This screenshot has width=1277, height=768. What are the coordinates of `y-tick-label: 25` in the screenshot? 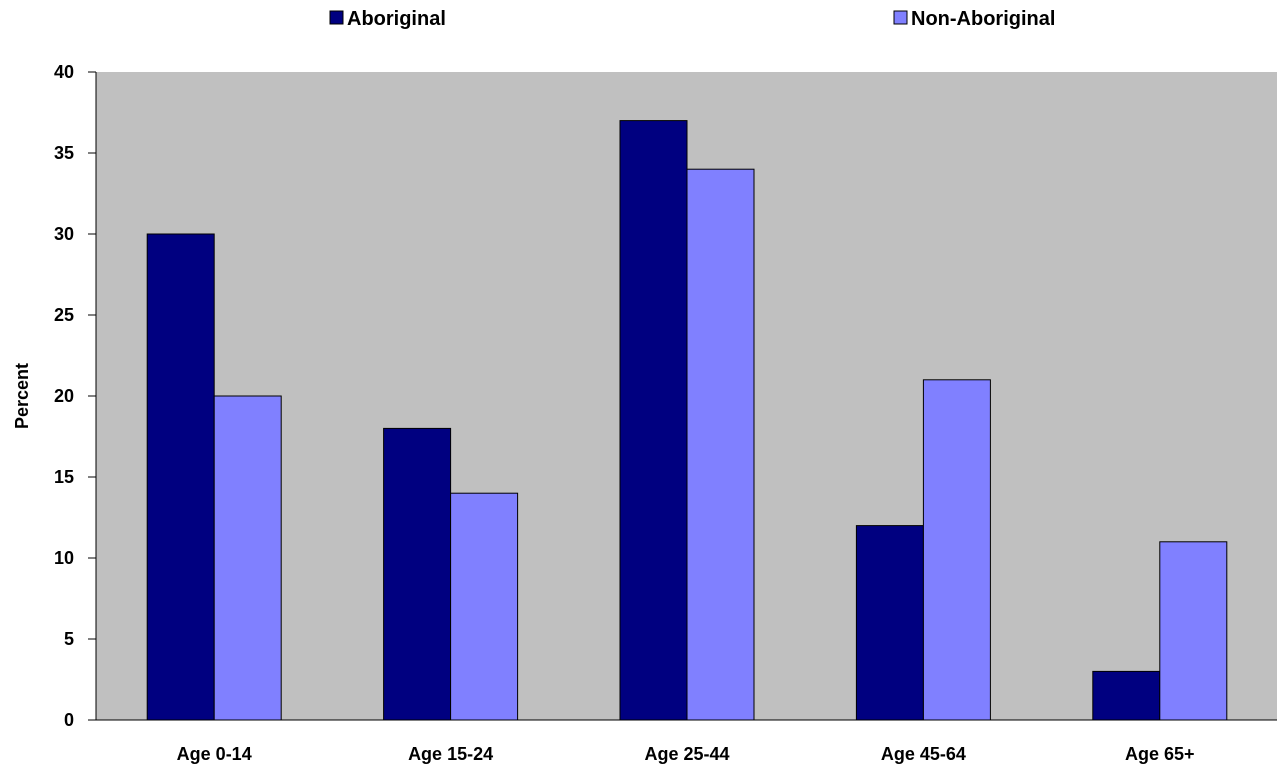 It's located at (64, 315).